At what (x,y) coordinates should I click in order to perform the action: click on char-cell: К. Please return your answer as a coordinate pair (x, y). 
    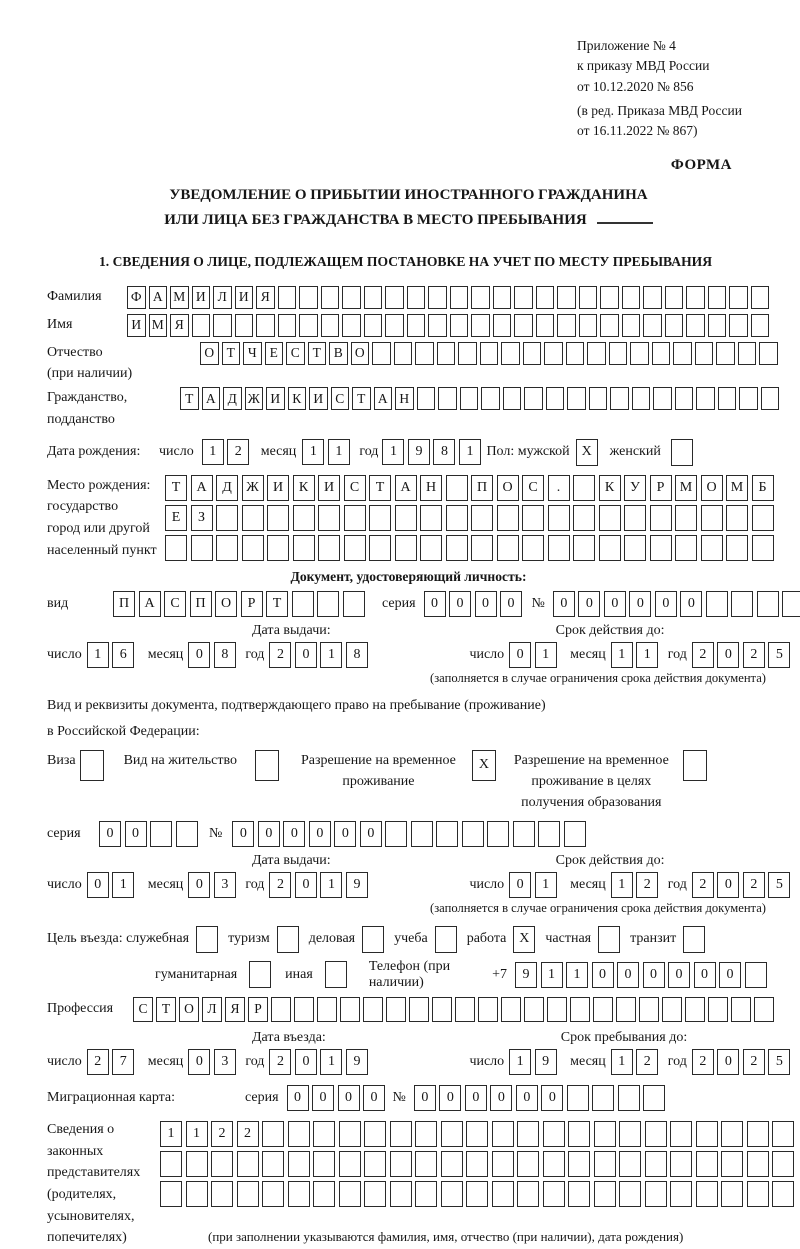
    Looking at the image, I should click on (303, 487).